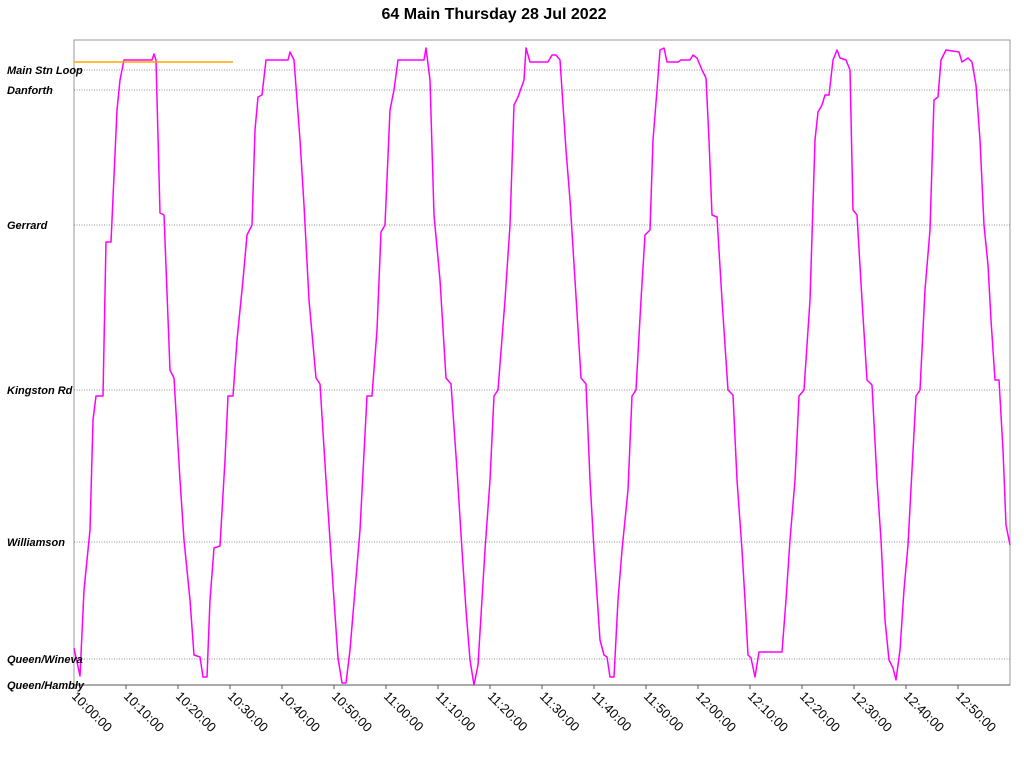 This screenshot has height=761, width=1024. What do you see at coordinates (45, 660) in the screenshot?
I see `stop-label-queen-wineva: Queen/Wineva` at bounding box center [45, 660].